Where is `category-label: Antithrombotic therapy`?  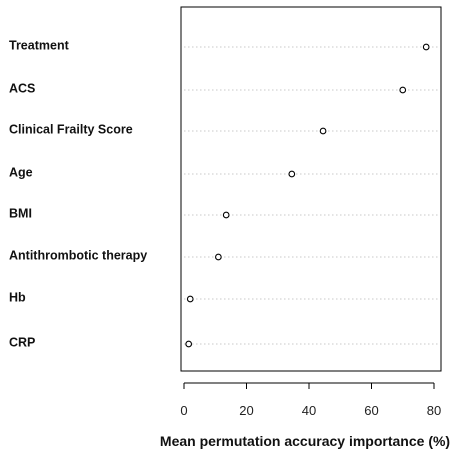 category-label: Antithrombotic therapy is located at coordinates (78, 255).